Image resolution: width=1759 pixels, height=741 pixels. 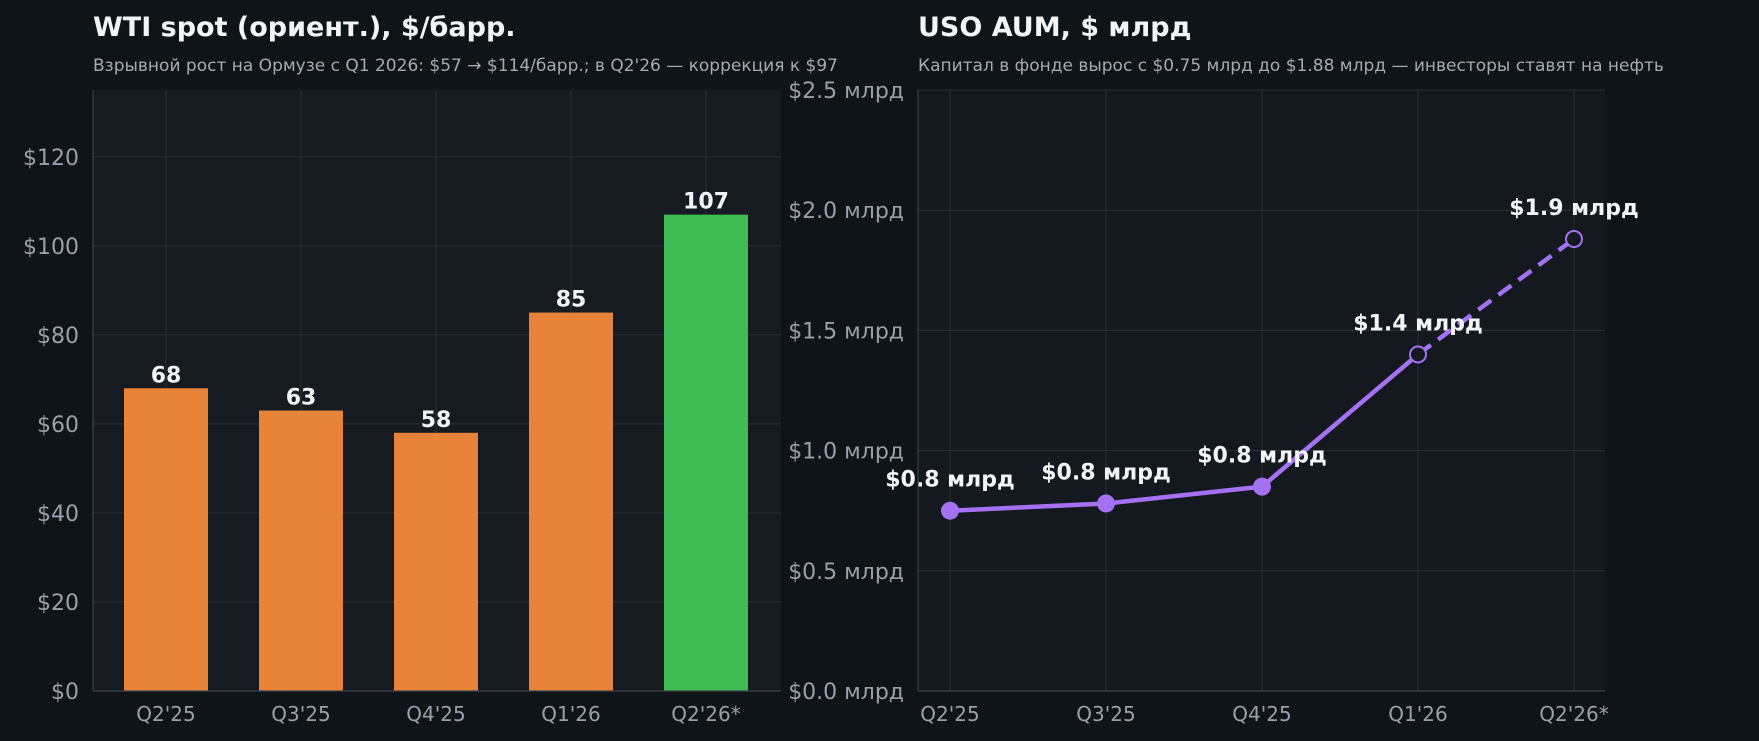 I want to click on uso-y-tick-label: $0.5 млрд, so click(x=846, y=572).